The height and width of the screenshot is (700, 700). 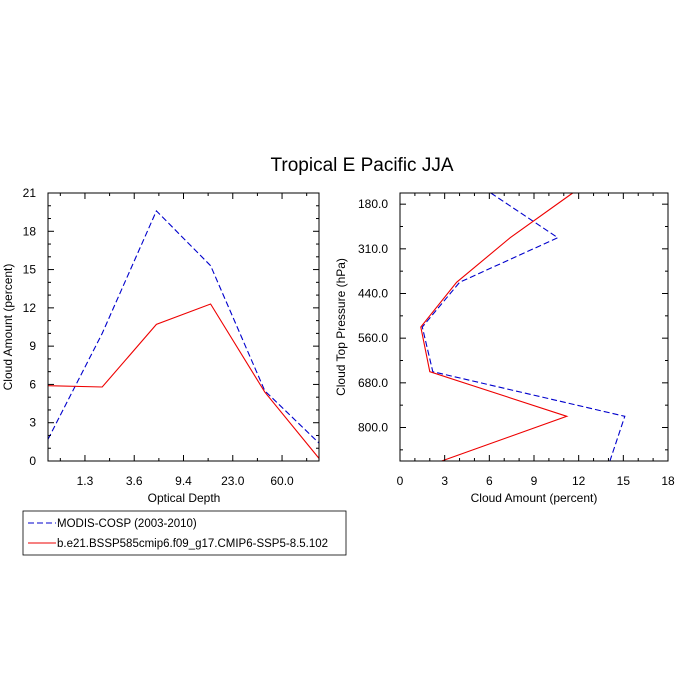 What do you see at coordinates (373, 204) in the screenshot?
I see `right-y-tick-label: 180.0` at bounding box center [373, 204].